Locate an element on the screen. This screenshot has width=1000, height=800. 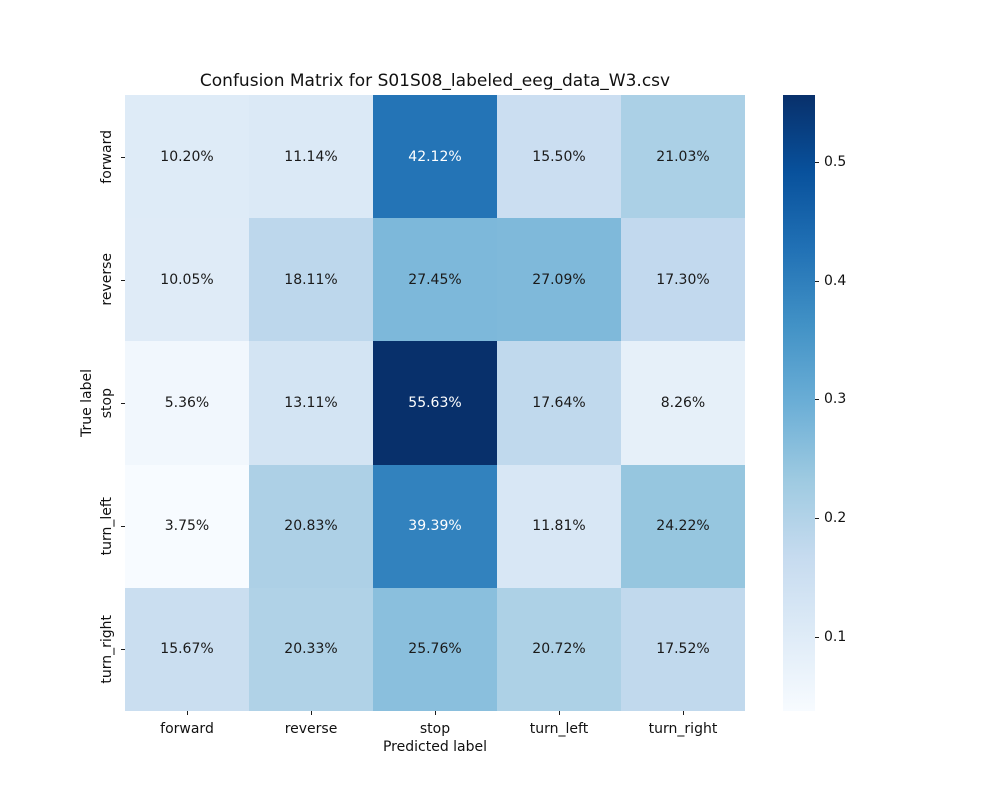
y-tick-label-box: forward is located at coordinates (106, 156).